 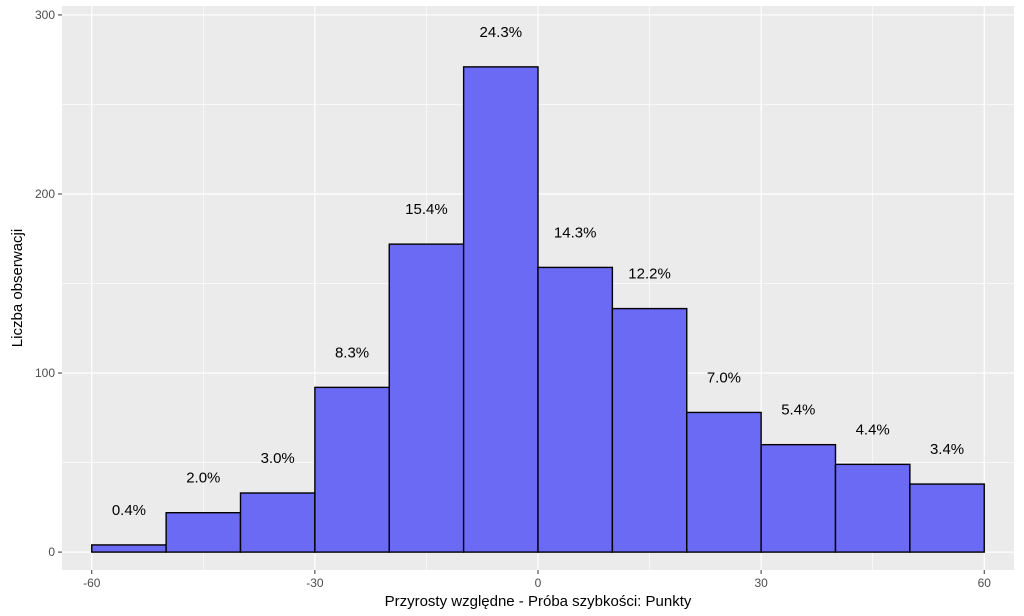 I want to click on bar-label: 3.4%, so click(x=947, y=449).